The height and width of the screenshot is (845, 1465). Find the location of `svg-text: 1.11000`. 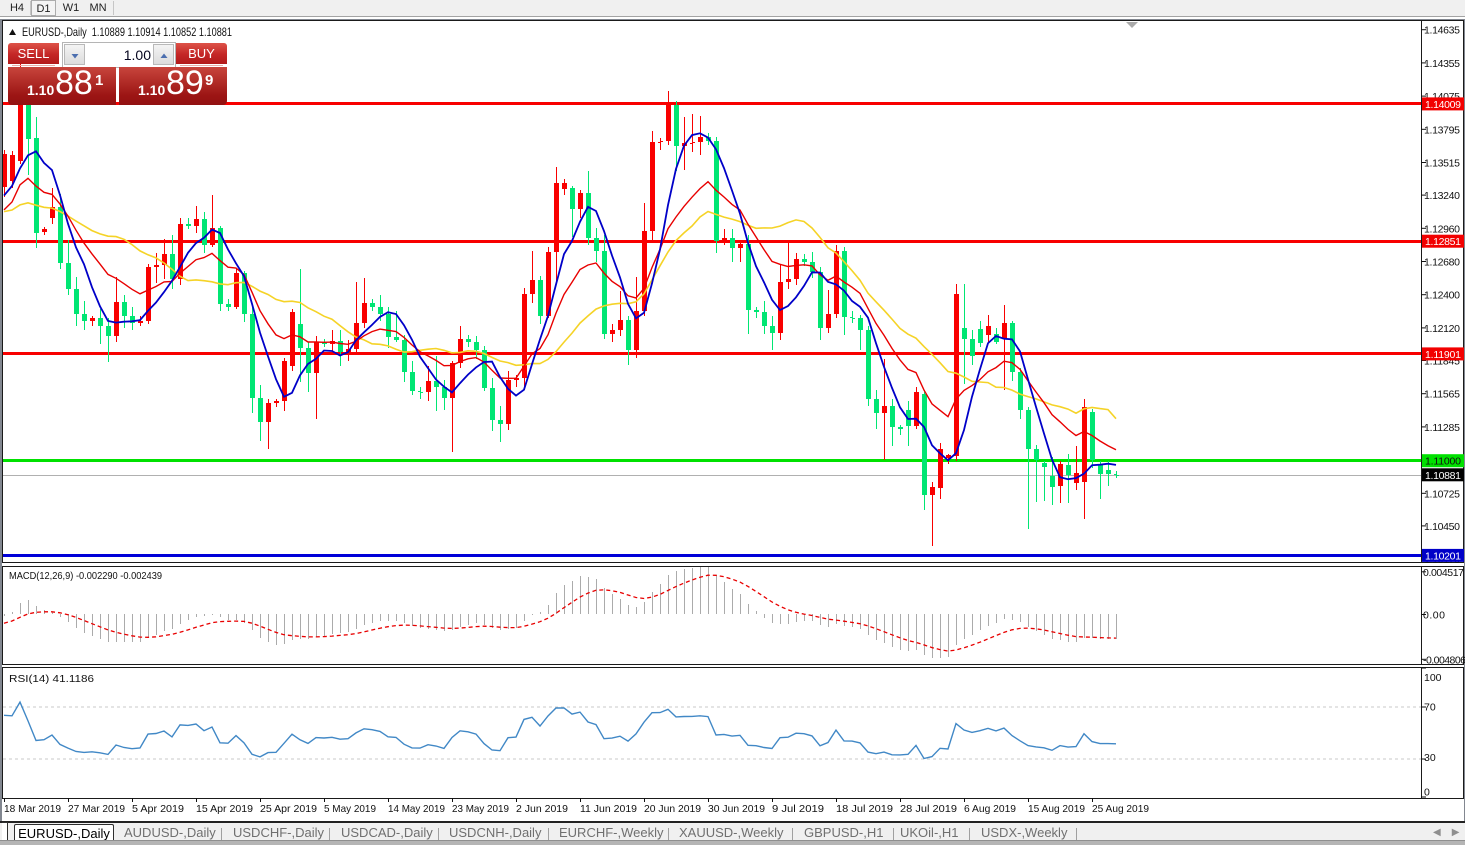

svg-text: 1.11000 is located at coordinates (1443, 462).